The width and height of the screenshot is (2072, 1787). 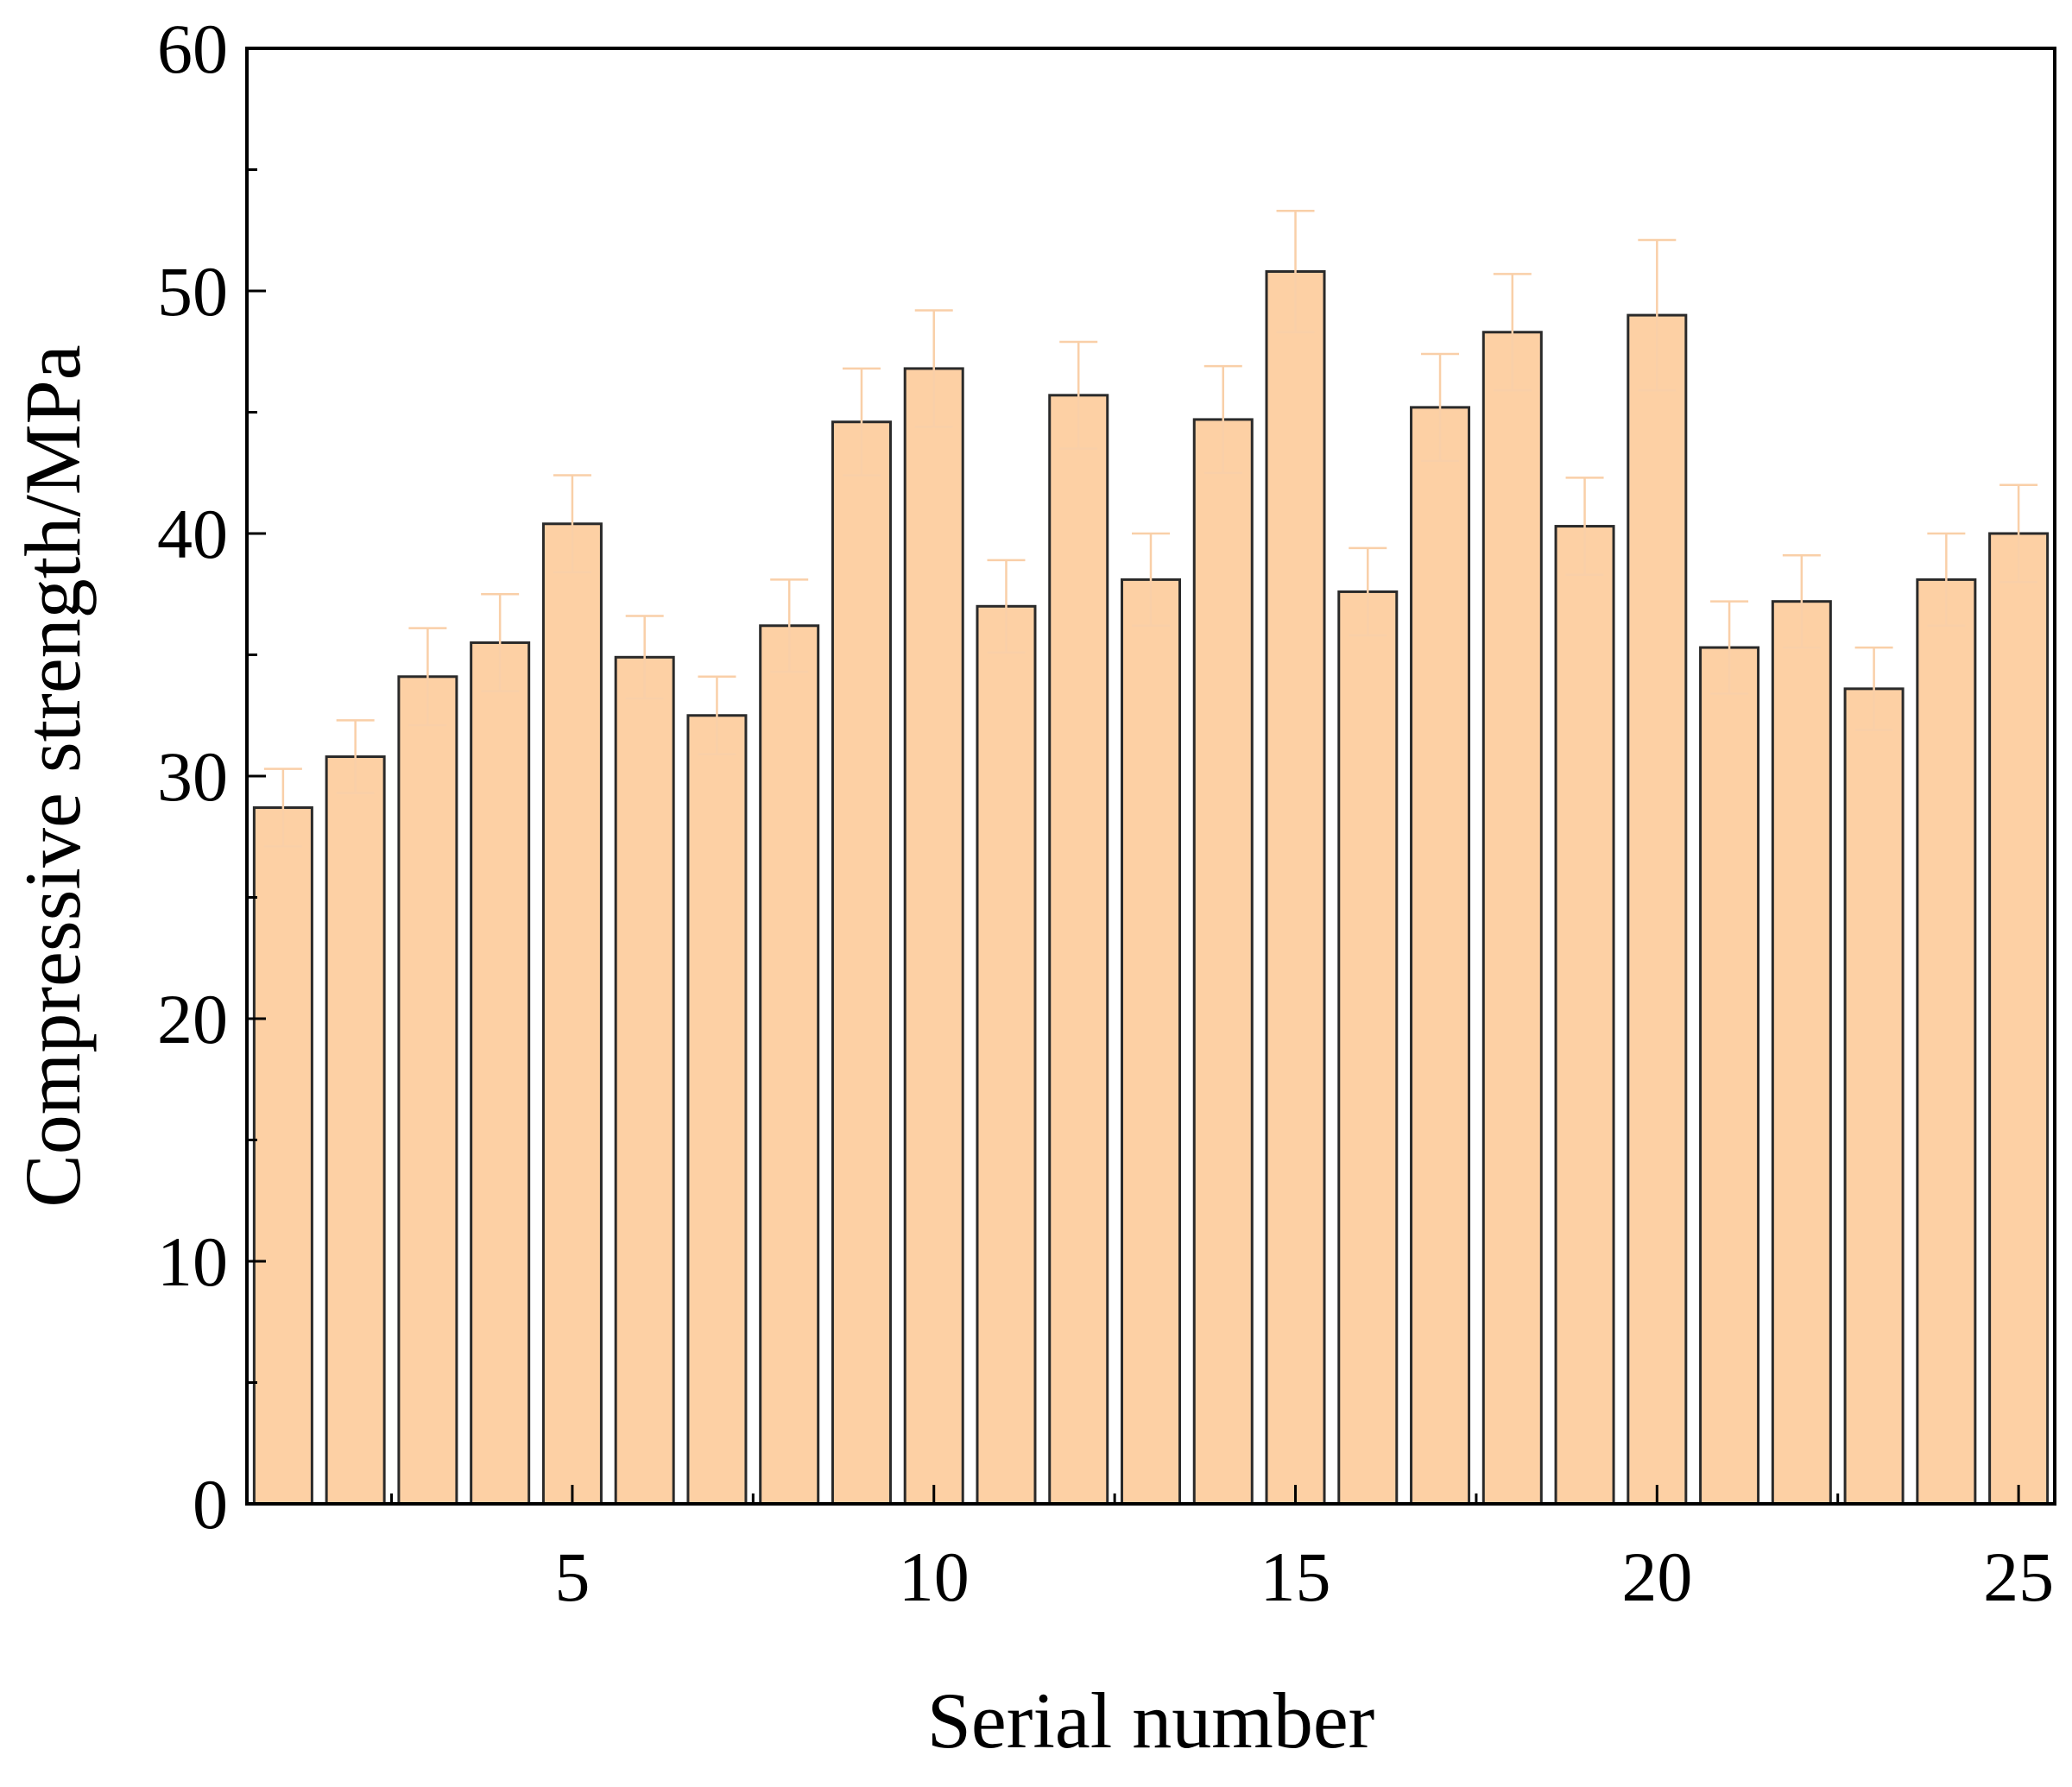 What do you see at coordinates (53, 776) in the screenshot?
I see `y-axis-title: Compressive strength/MPa` at bounding box center [53, 776].